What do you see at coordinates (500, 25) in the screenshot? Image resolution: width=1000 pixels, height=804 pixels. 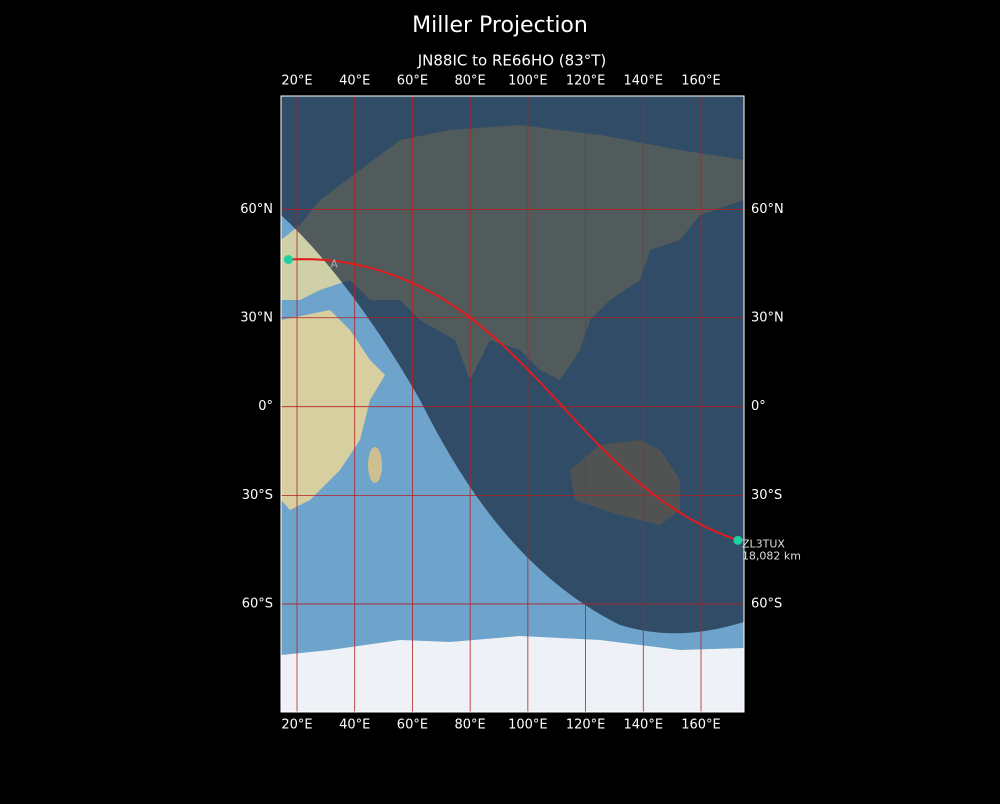 I see `figure-title: Miller Projection` at bounding box center [500, 25].